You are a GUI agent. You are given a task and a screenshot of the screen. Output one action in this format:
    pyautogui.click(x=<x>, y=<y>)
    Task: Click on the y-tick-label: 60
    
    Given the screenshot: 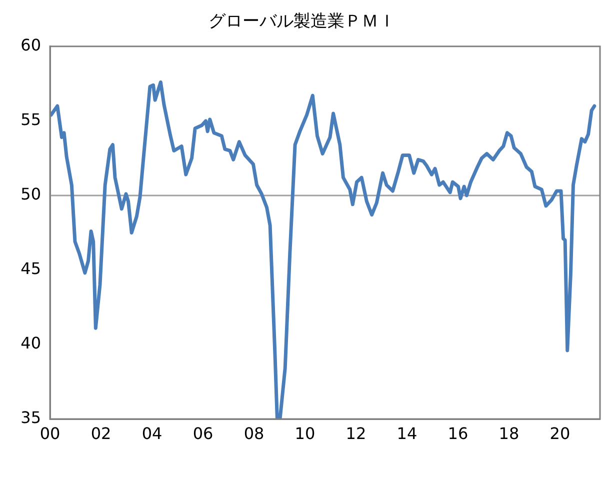 What is the action you would take?
    pyautogui.click(x=30, y=45)
    